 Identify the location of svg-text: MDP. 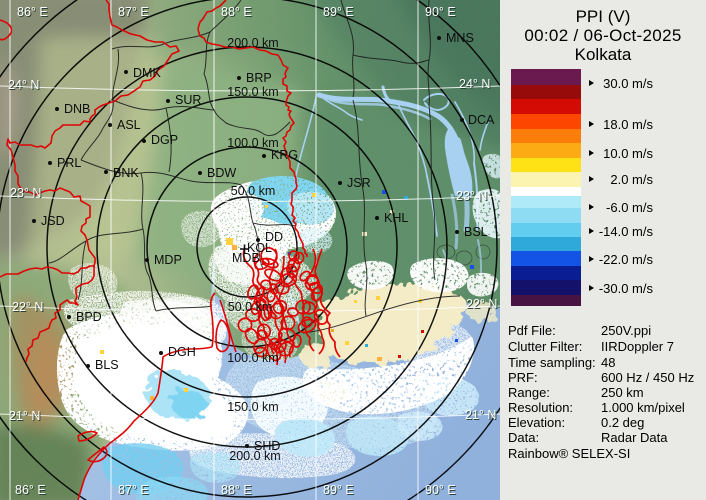
(168, 260).